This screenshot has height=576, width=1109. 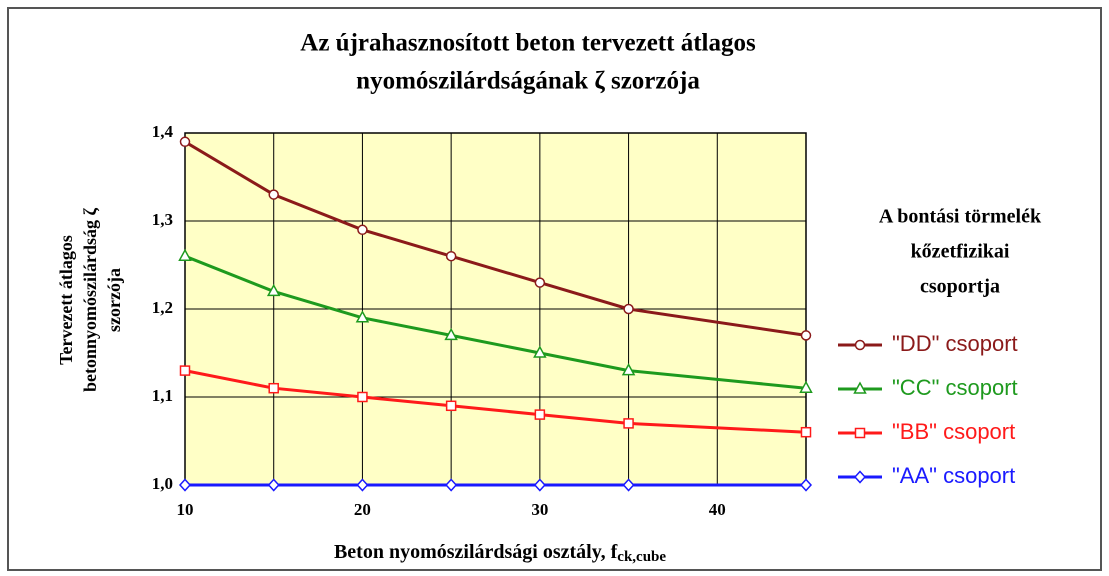 What do you see at coordinates (953, 431) in the screenshot?
I see `legend-label: "BB" csoport` at bounding box center [953, 431].